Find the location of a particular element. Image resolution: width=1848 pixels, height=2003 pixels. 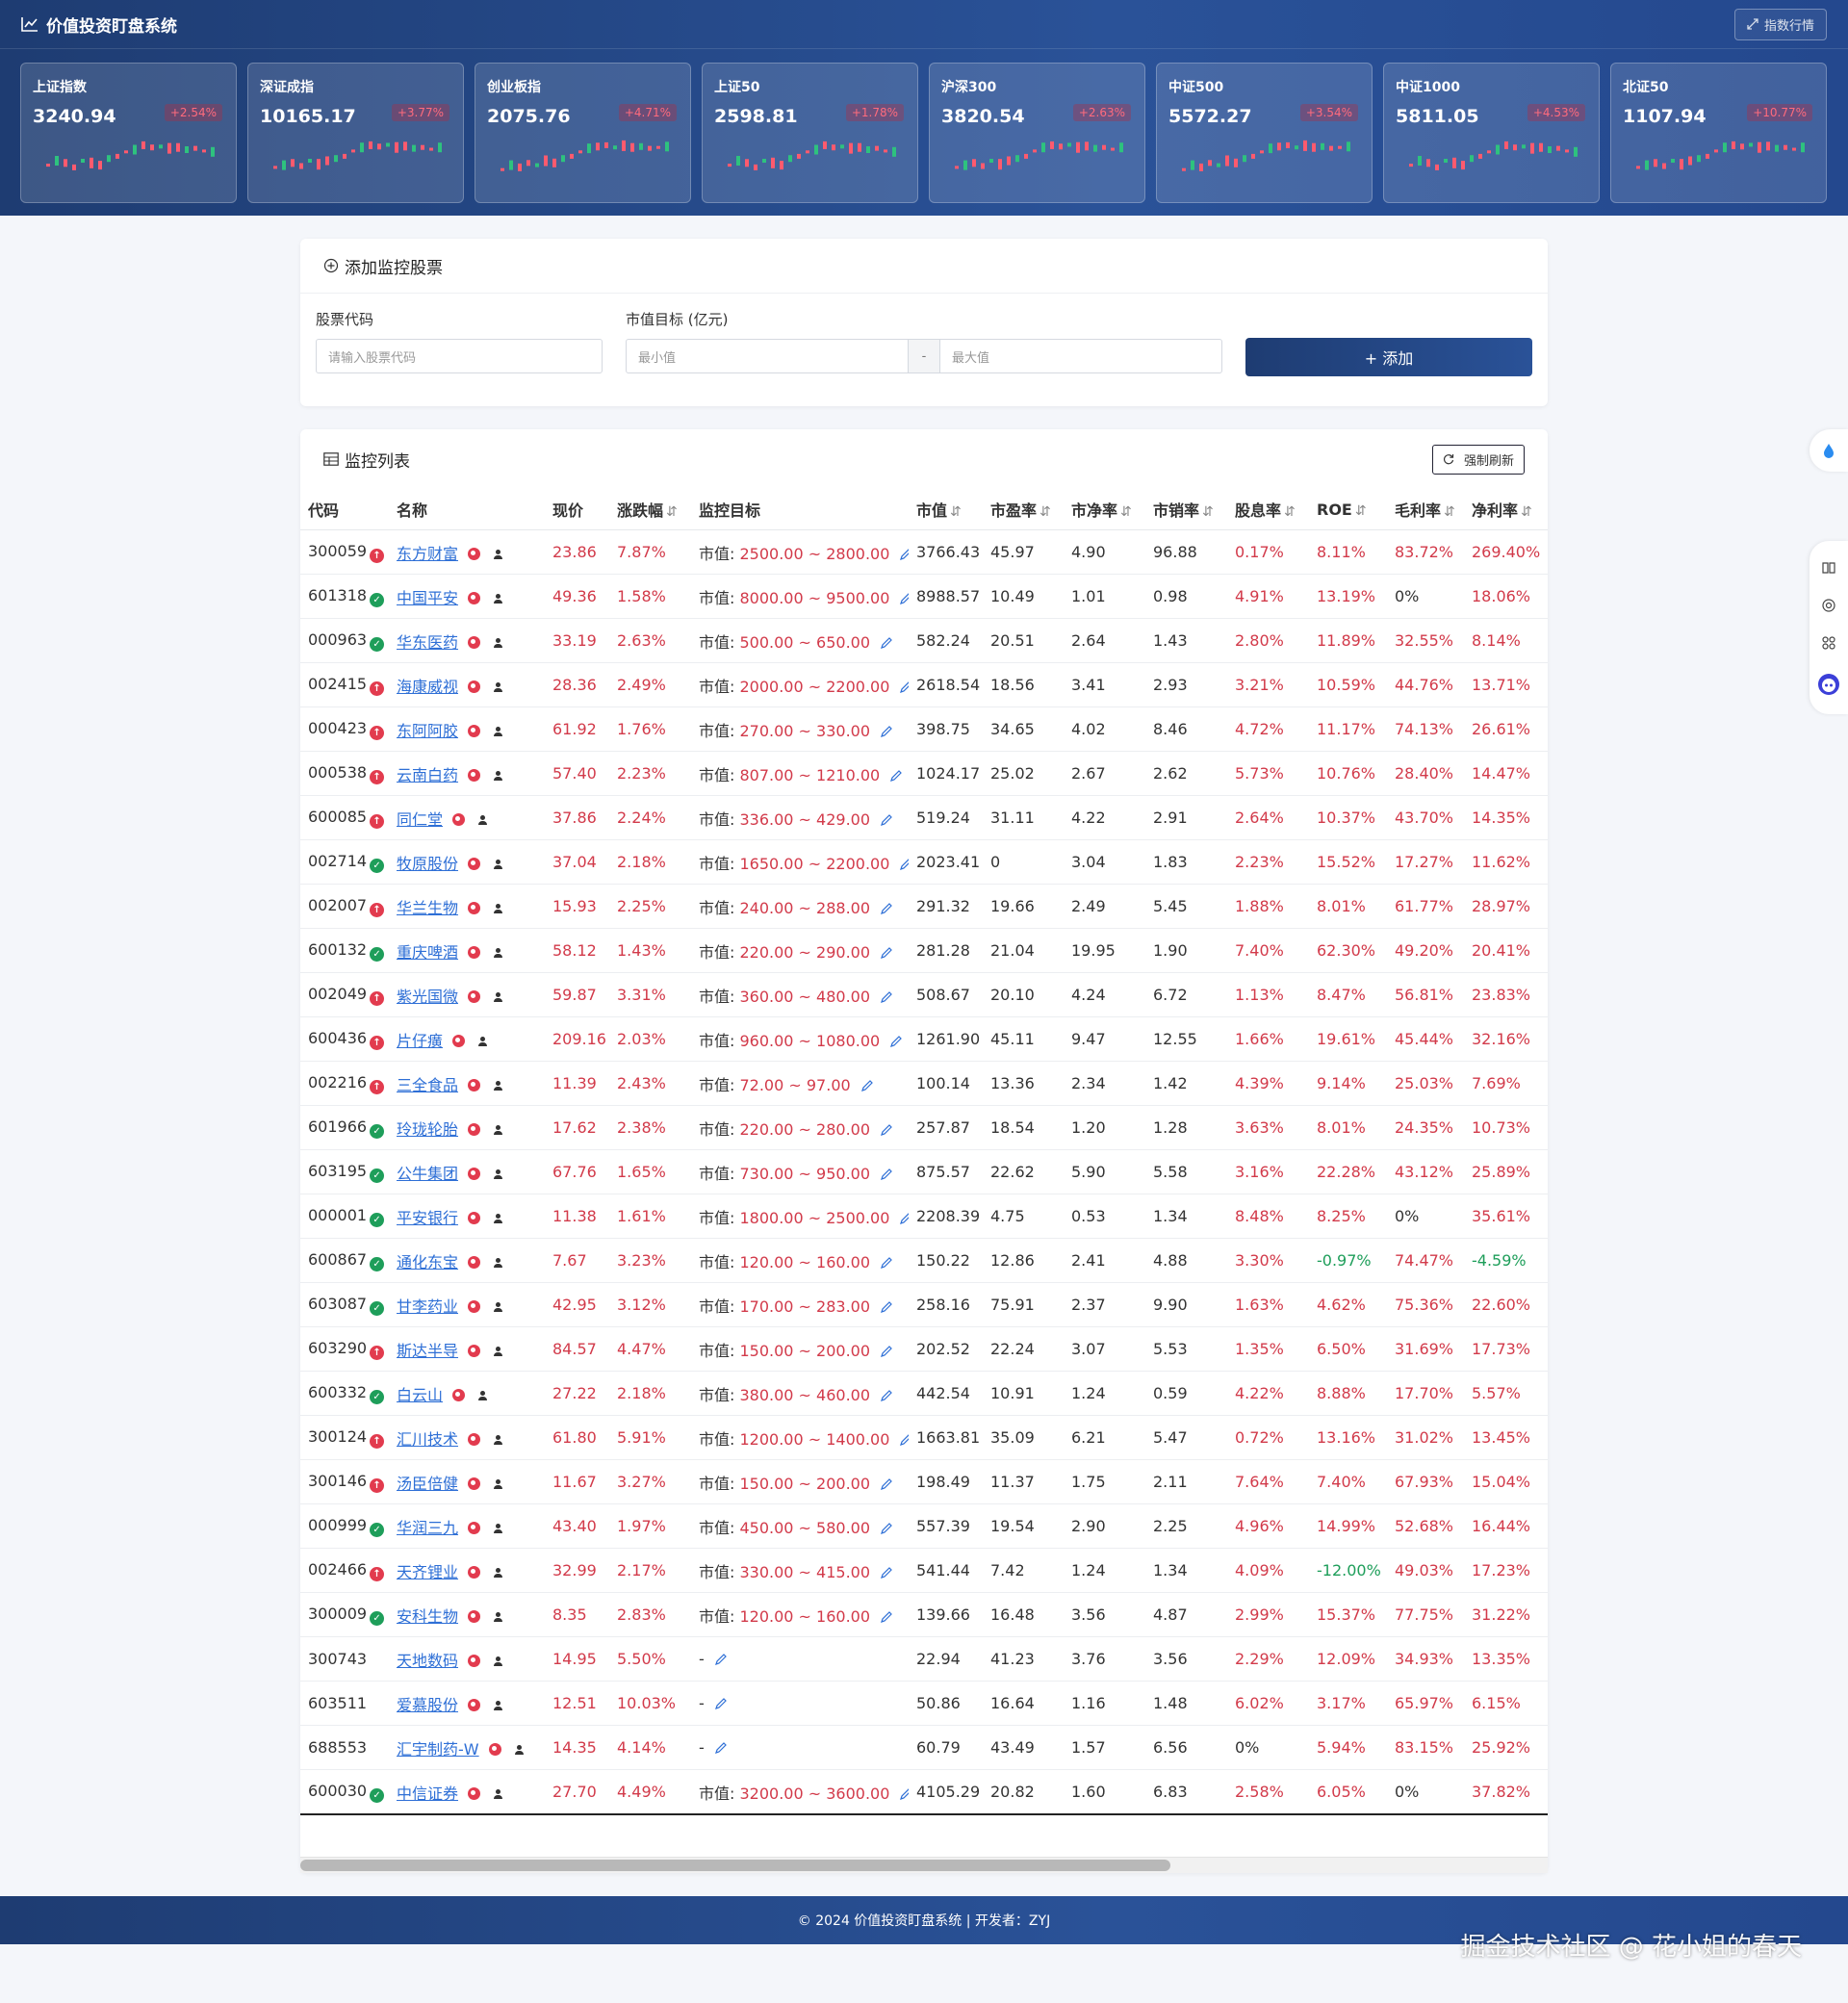

column-header: 涨跌幅 ⇵ is located at coordinates (650, 509).